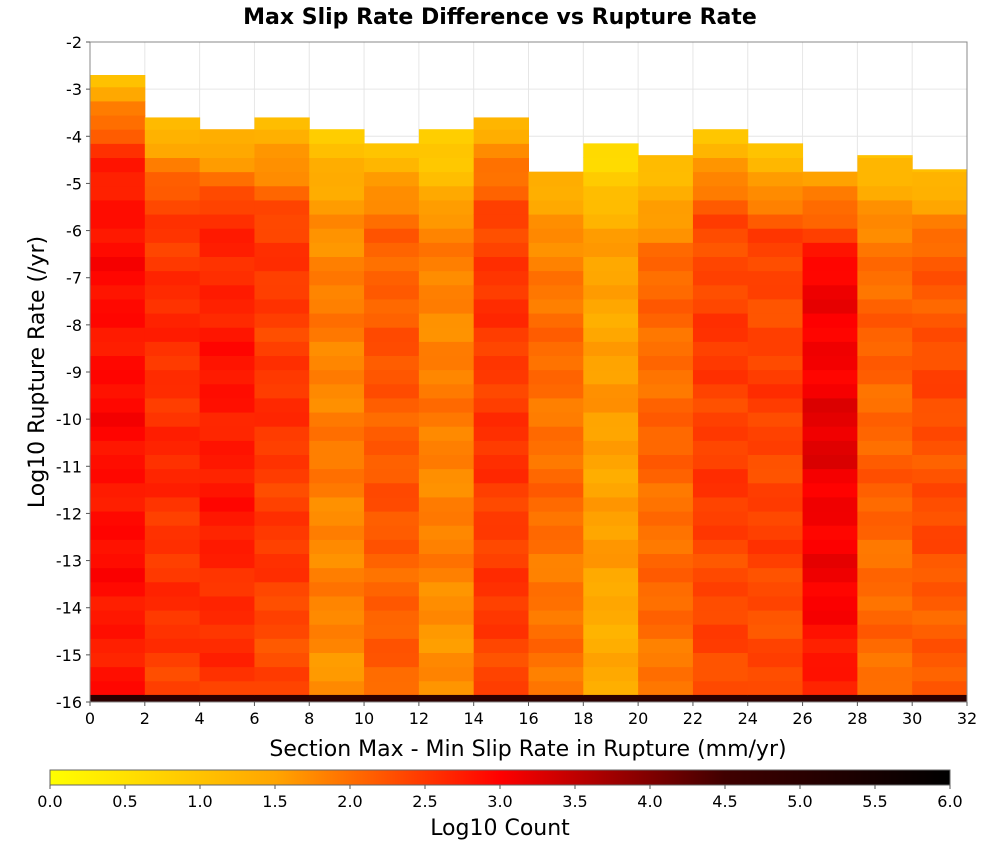  I want to click on y-tick-label: -10, so click(69, 419).